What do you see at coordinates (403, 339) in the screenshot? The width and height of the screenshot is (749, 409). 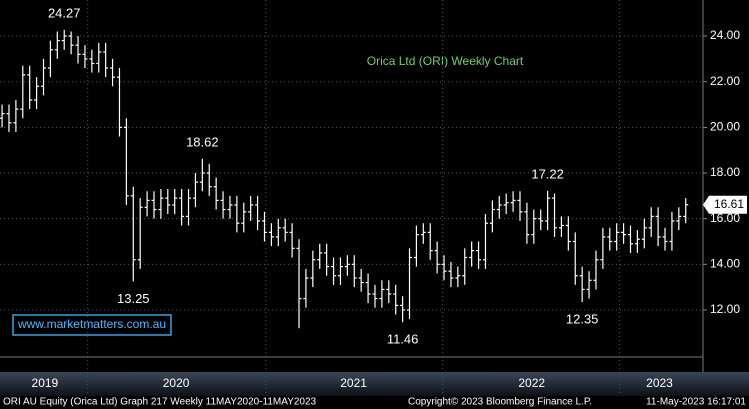 I see `low-annotation: 11.46` at bounding box center [403, 339].